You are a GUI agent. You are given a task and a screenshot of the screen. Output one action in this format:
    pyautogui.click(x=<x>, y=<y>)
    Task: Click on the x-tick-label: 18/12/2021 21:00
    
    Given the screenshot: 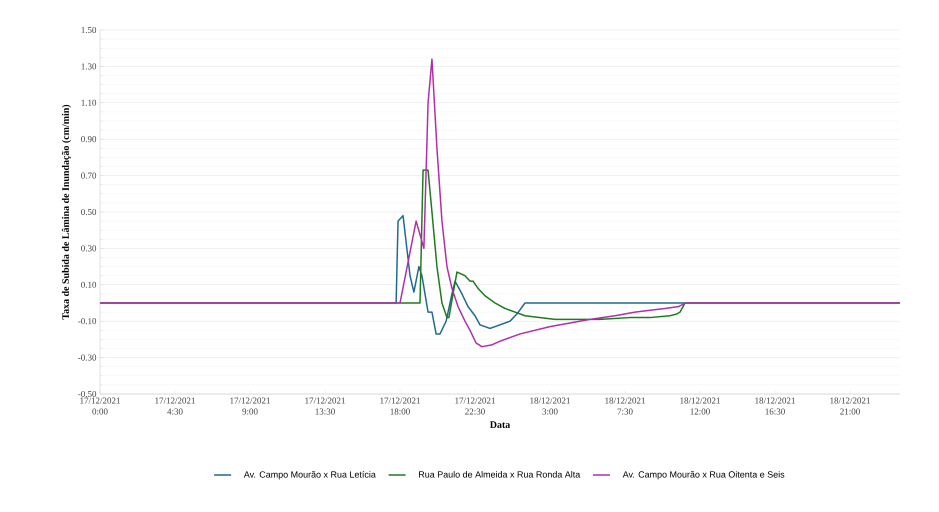 What is the action you would take?
    pyautogui.click(x=850, y=406)
    